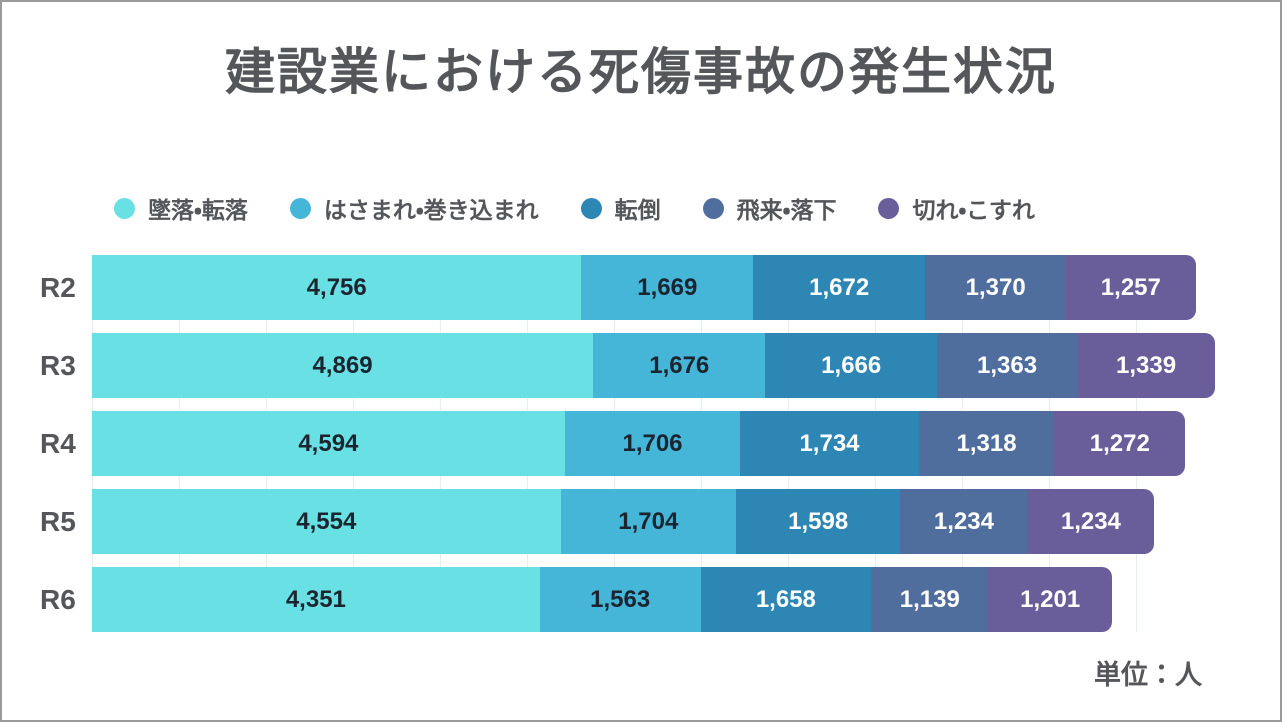  I want to click on bar-row-R6: R6 4,351 1,563 1,658 1,139 1,201, so click(608, 599).